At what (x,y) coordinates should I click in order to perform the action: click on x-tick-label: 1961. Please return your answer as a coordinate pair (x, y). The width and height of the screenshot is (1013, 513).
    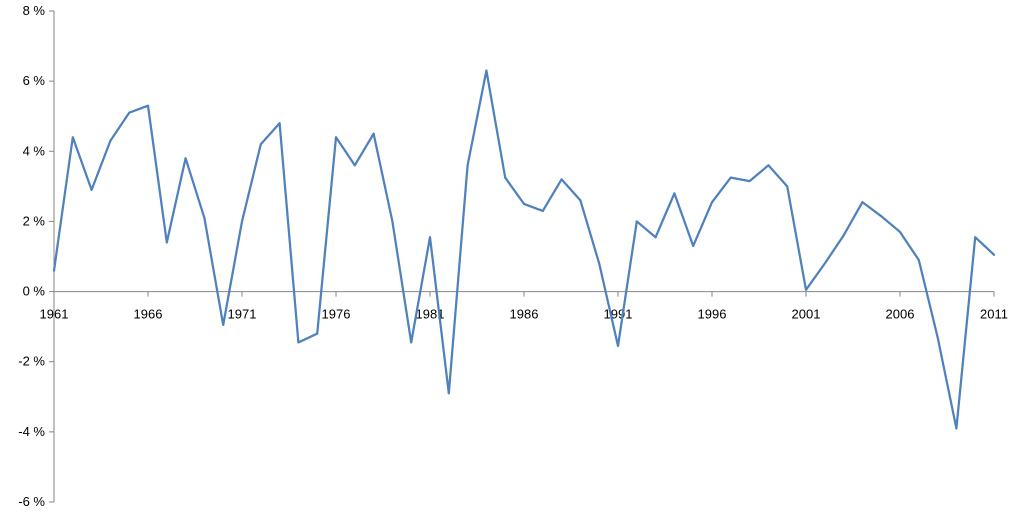
    Looking at the image, I should click on (54, 314).